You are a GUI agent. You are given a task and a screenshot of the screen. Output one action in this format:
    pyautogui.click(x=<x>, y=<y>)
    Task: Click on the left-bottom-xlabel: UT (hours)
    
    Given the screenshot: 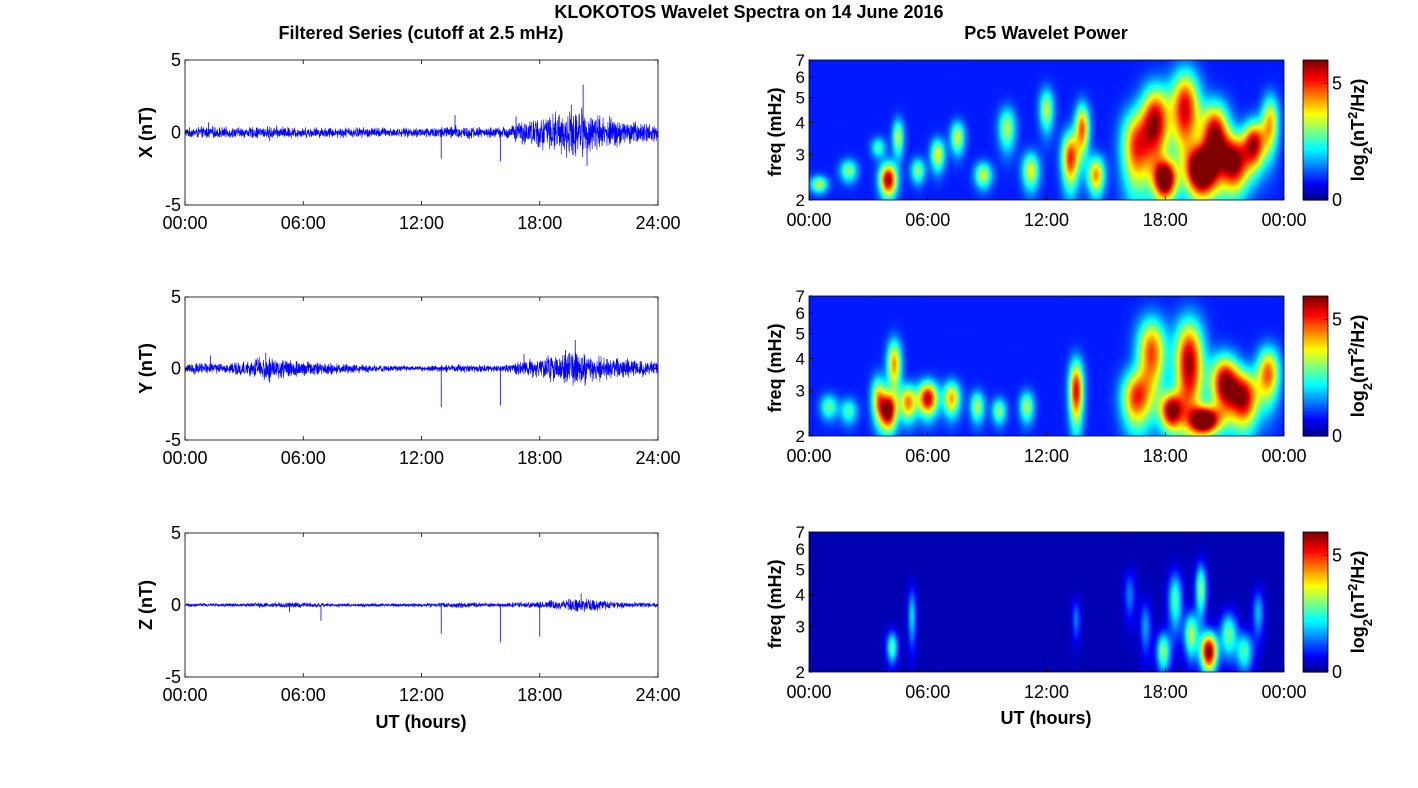 What is the action you would take?
    pyautogui.click(x=421, y=722)
    